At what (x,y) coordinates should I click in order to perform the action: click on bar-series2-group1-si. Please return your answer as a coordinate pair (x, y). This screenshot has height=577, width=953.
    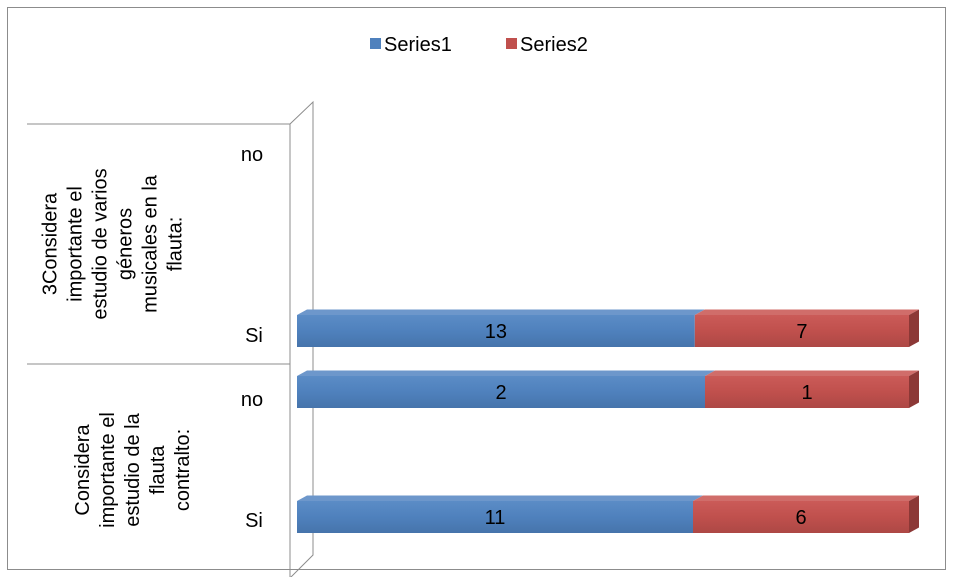
    Looking at the image, I should click on (801, 517).